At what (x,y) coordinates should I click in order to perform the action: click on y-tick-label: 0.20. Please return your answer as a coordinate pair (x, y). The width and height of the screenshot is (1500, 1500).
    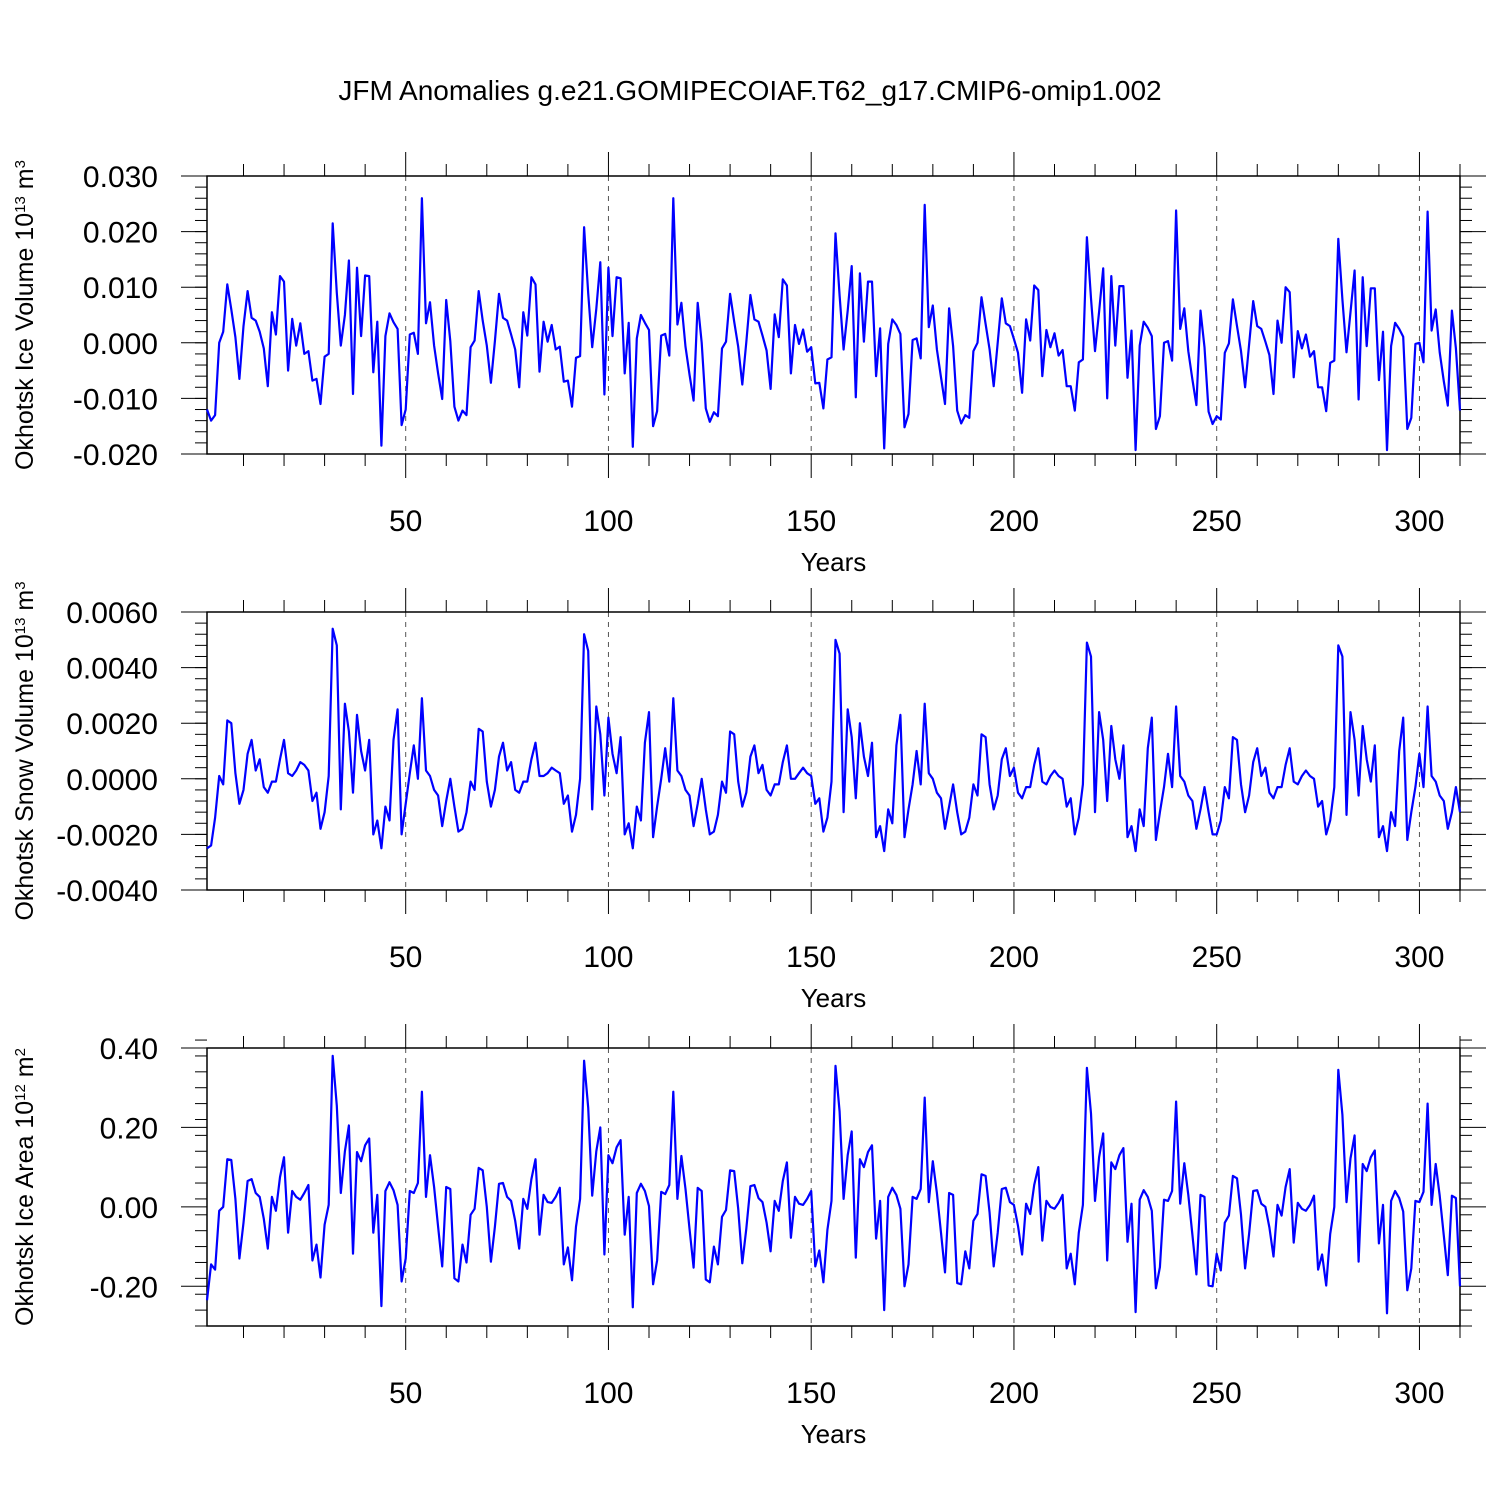
    Looking at the image, I should click on (129, 1128).